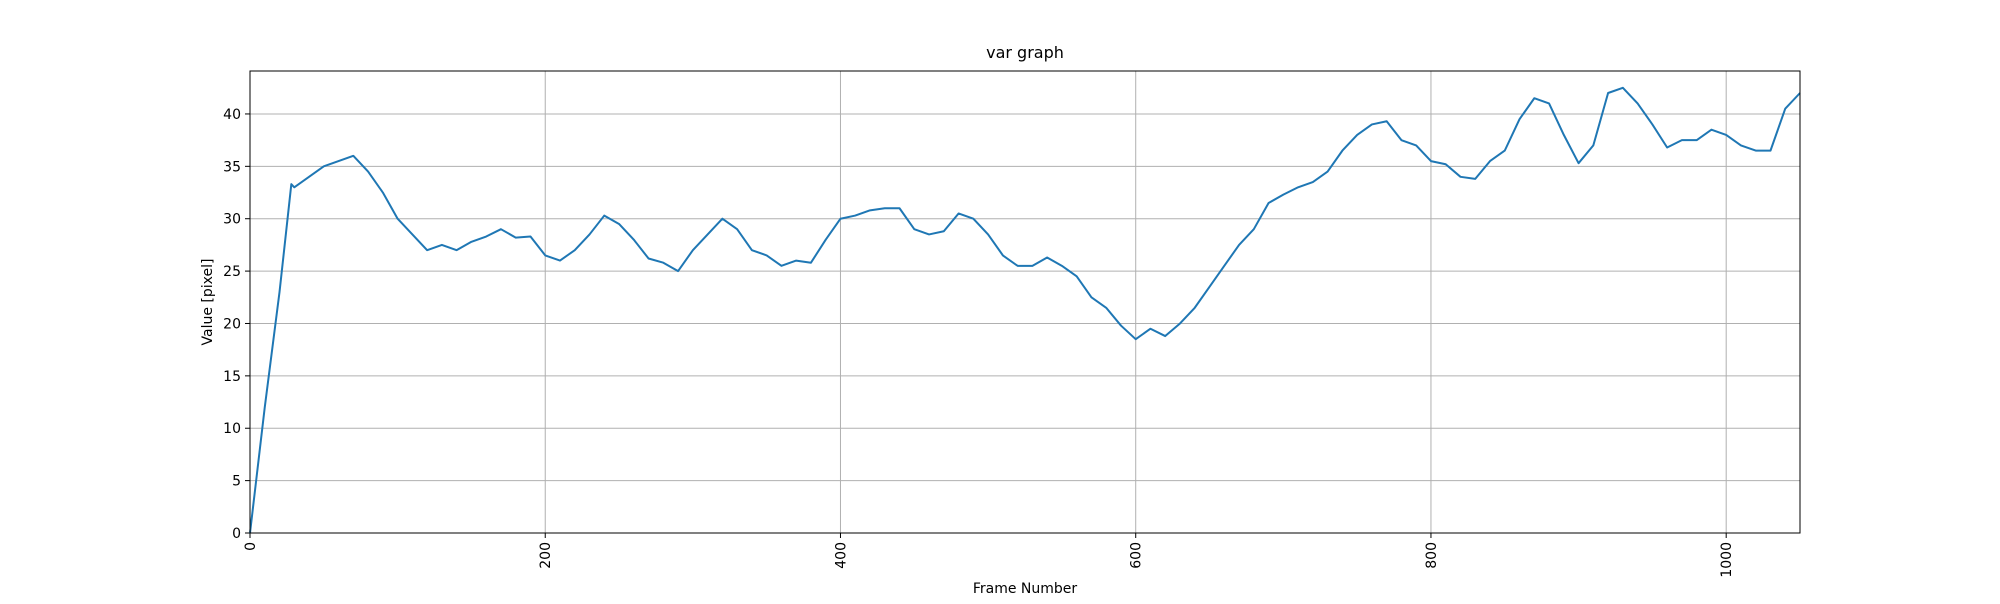 The image size is (2000, 604). I want to click on x-tick-label: 200, so click(546, 555).